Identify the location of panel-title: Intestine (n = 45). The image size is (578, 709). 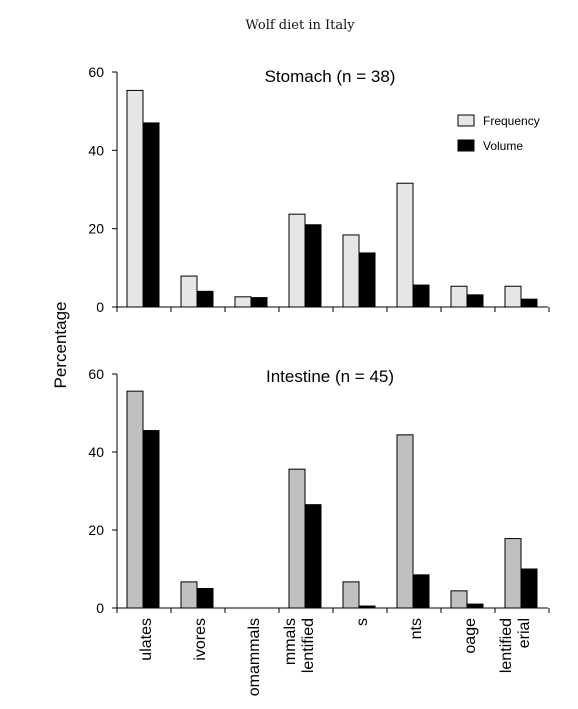
(330, 376).